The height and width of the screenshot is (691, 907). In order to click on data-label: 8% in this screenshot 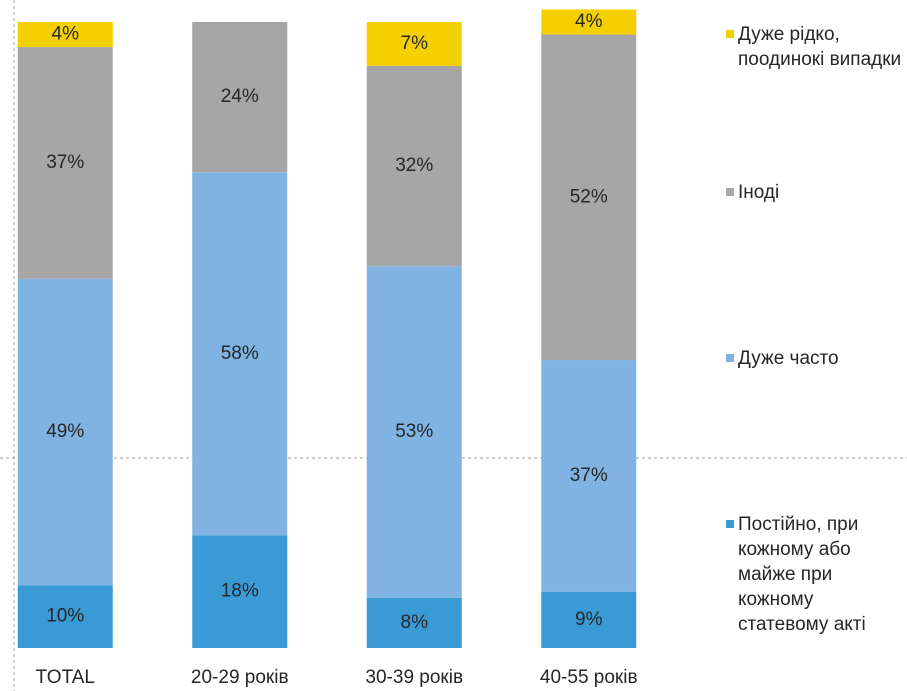, I will do `click(415, 622)`.